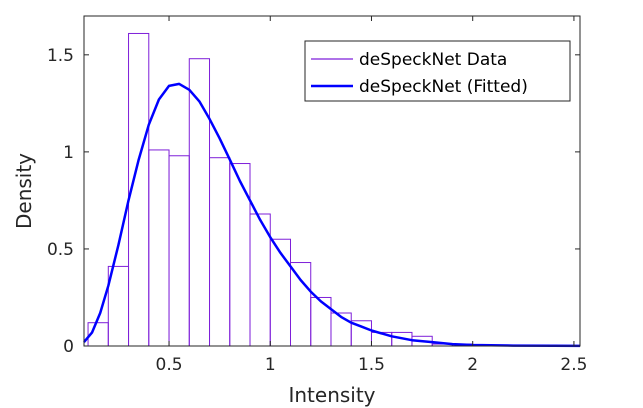  I want to click on legend-label-data: deSpeckNet Data, so click(433, 60).